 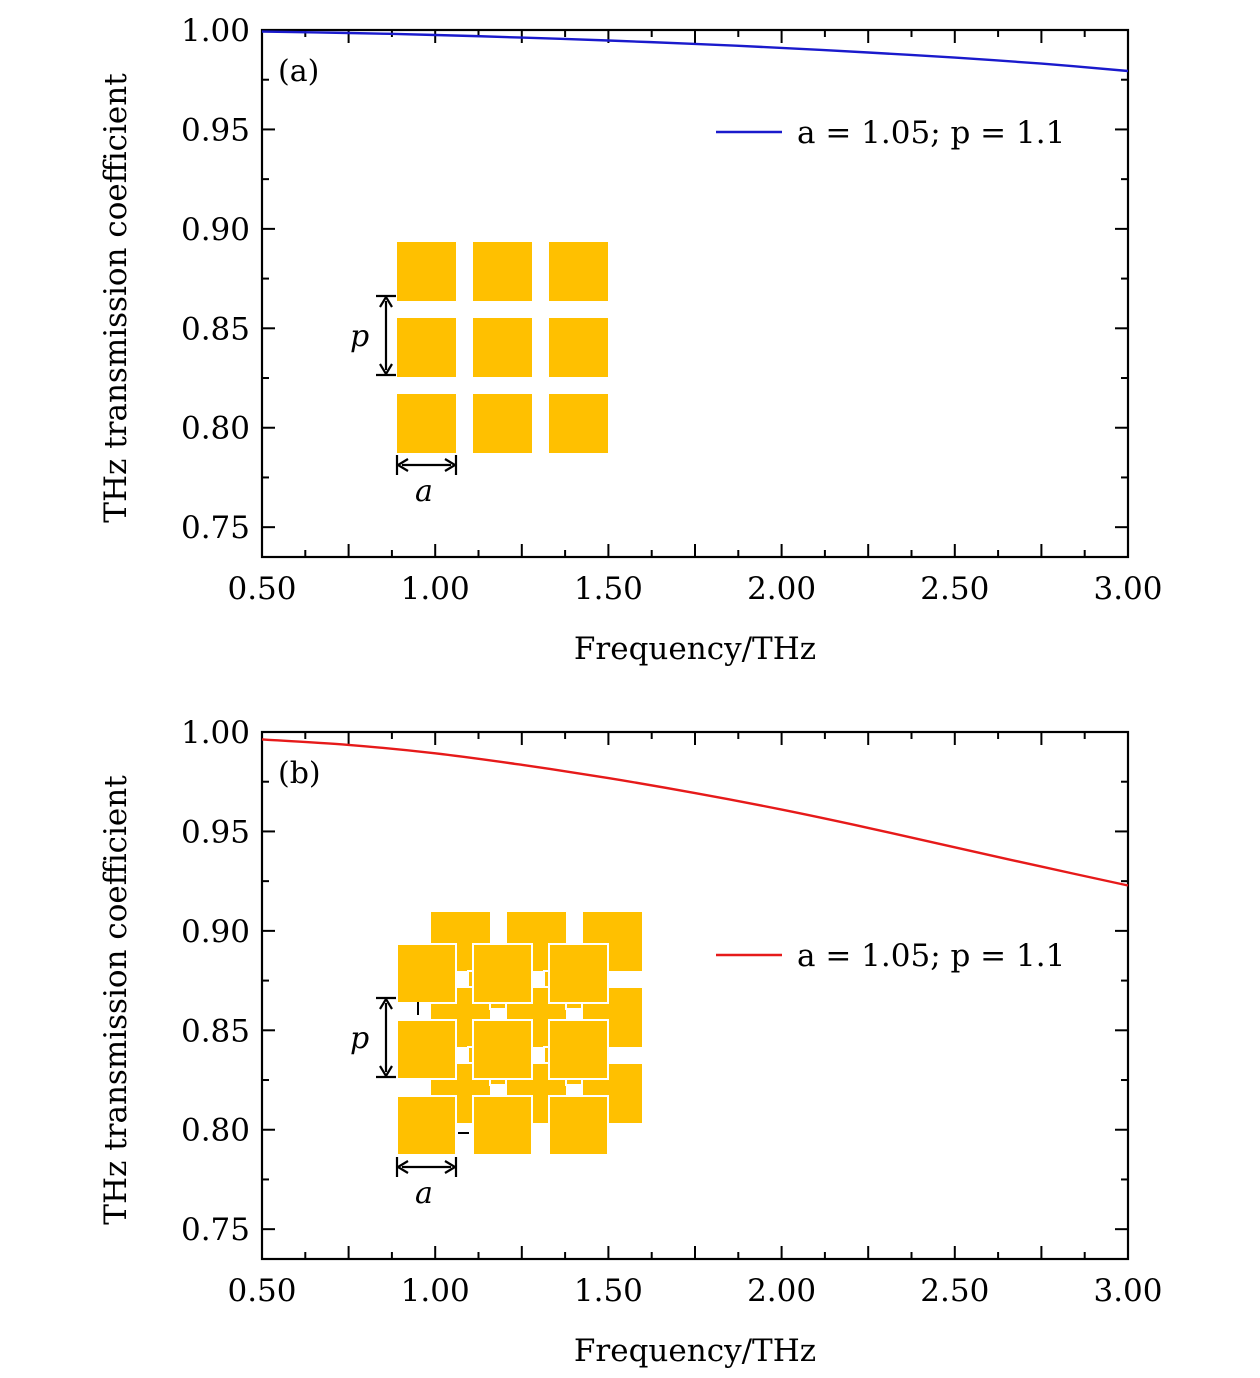 I want to click on inset-back-layer, so click(x=536, y=1017).